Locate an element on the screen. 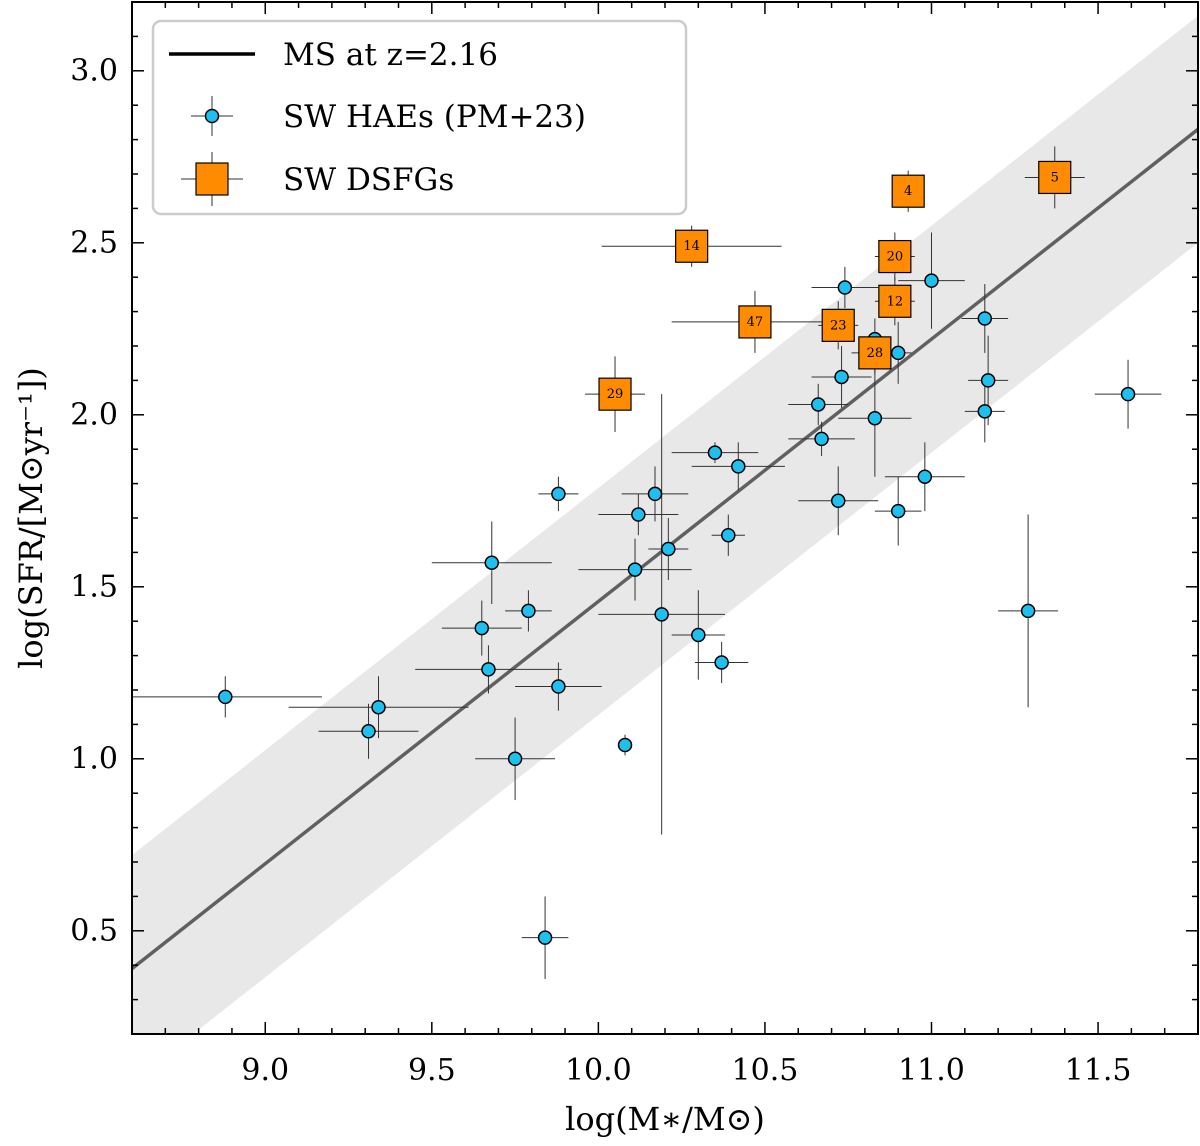 Image resolution: width=1200 pixels, height=1146 pixels. y-axis-label: log(SFR/[M⊙yr⁻¹]) is located at coordinates (31, 518).